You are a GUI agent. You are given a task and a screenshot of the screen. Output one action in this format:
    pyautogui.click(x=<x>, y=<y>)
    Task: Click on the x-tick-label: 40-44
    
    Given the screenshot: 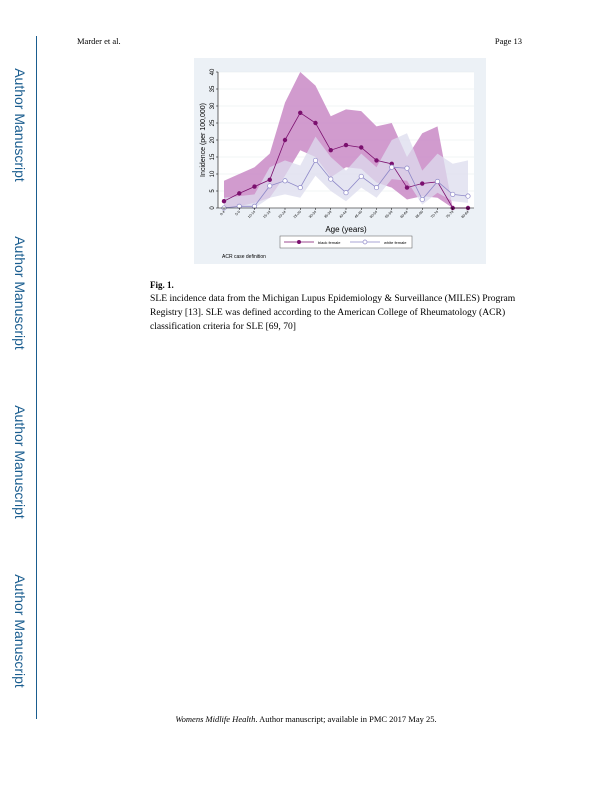 What is the action you would take?
    pyautogui.click(x=343, y=214)
    